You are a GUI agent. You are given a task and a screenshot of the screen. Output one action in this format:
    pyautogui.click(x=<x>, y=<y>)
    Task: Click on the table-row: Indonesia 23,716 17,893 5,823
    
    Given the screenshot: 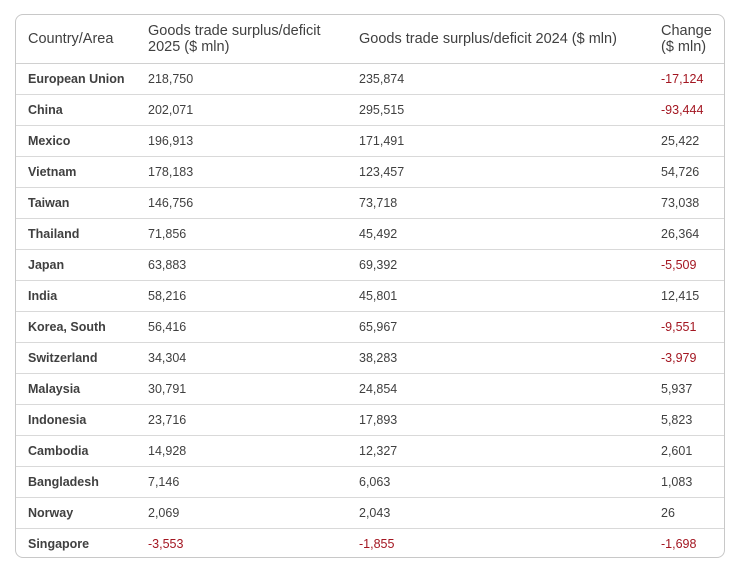 What is the action you would take?
    pyautogui.click(x=370, y=420)
    